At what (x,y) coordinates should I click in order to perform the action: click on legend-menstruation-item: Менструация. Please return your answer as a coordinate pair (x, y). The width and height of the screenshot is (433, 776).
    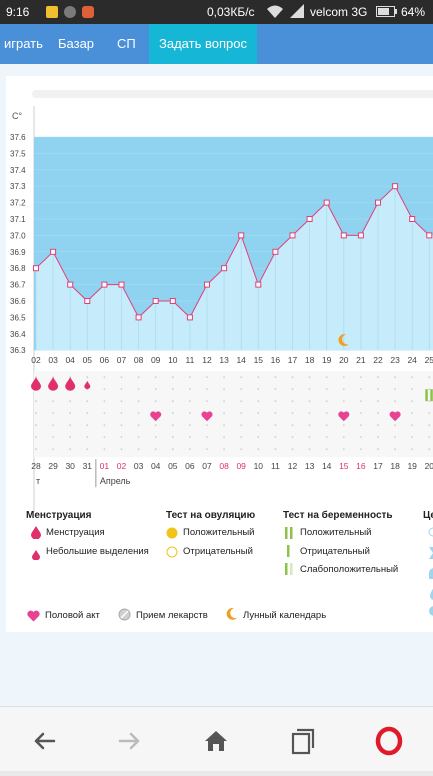
    Looking at the image, I should click on (75, 532).